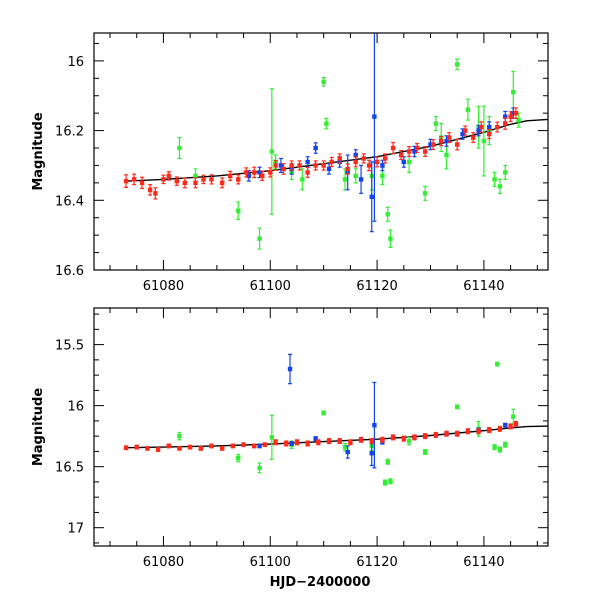  What do you see at coordinates (69, 346) in the screenshot?
I see `y-tick-label: 15.5` at bounding box center [69, 346].